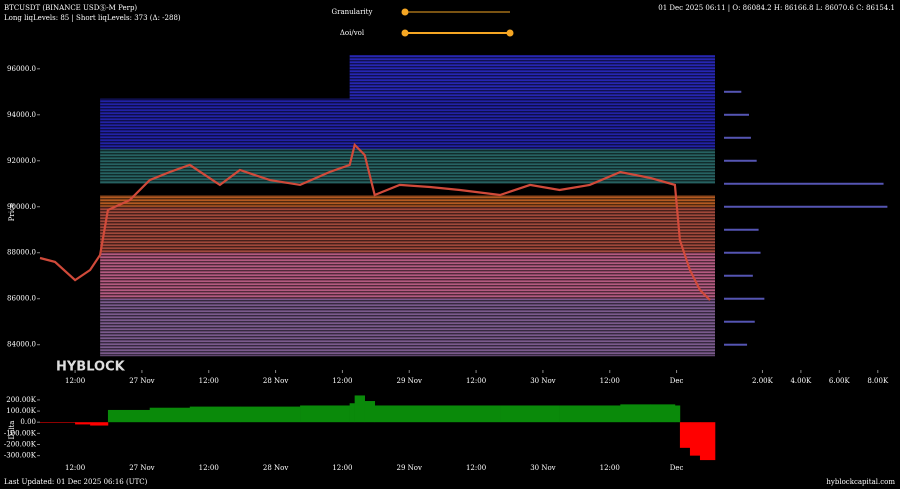 Image resolution: width=900 pixels, height=489 pixels. What do you see at coordinates (456, 12) in the screenshot?
I see `granularity-slider` at bounding box center [456, 12].